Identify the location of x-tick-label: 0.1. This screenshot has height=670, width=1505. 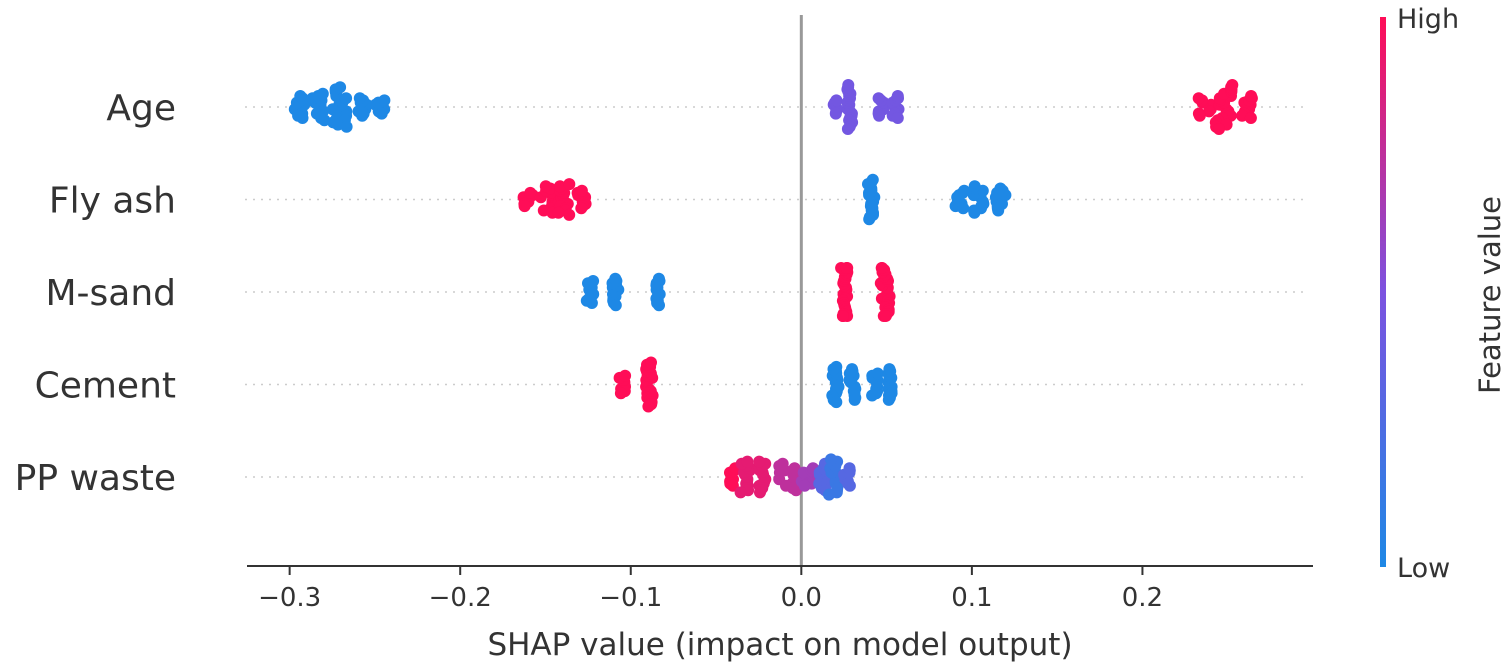
(971, 598).